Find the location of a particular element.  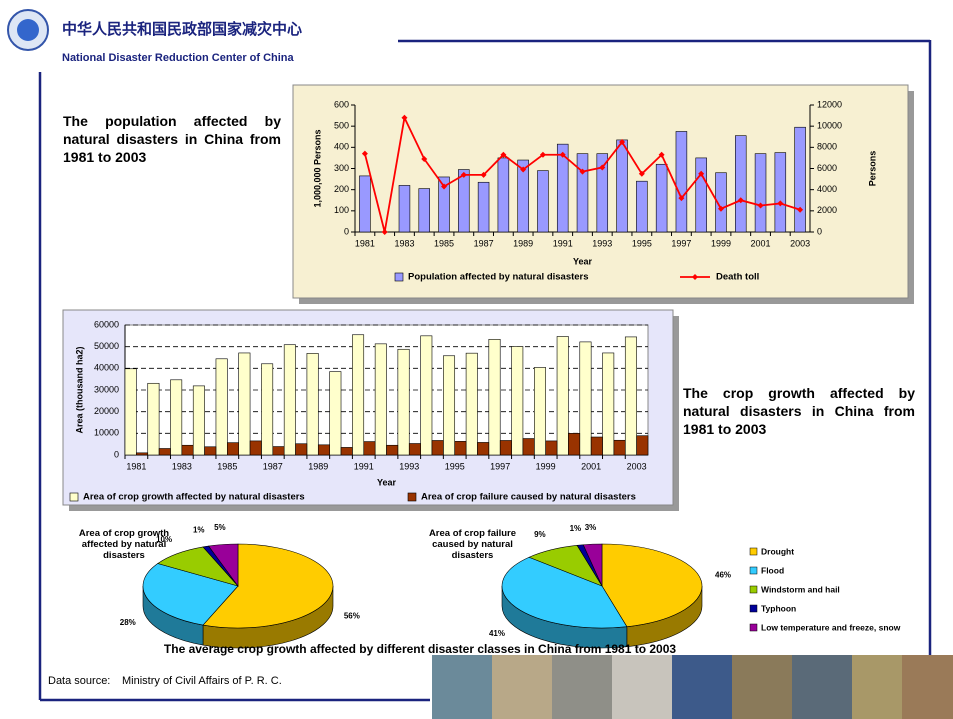

y2-tick-label: 6000 is located at coordinates (827, 168).